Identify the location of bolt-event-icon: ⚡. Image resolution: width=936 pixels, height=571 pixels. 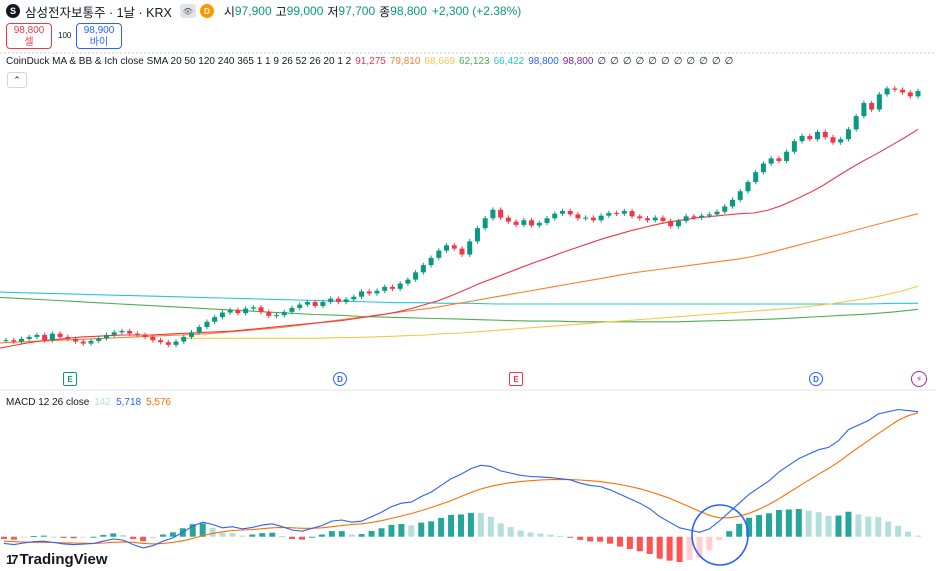
(919, 379).